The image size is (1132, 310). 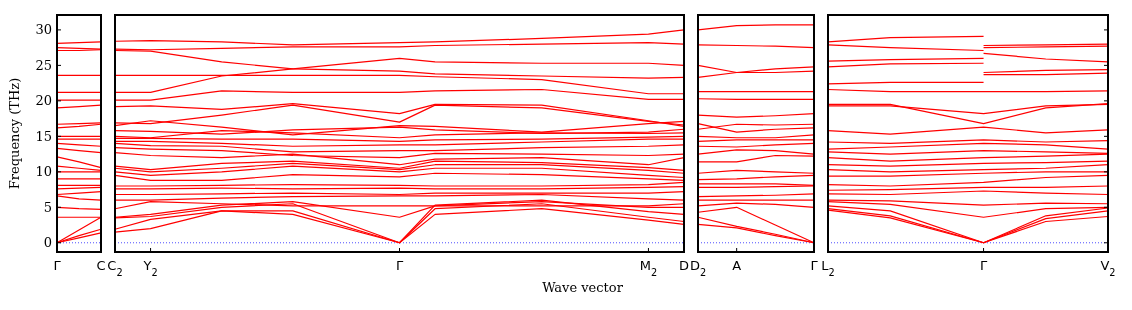 I want to click on y-tick-label: 20, so click(x=43, y=101).